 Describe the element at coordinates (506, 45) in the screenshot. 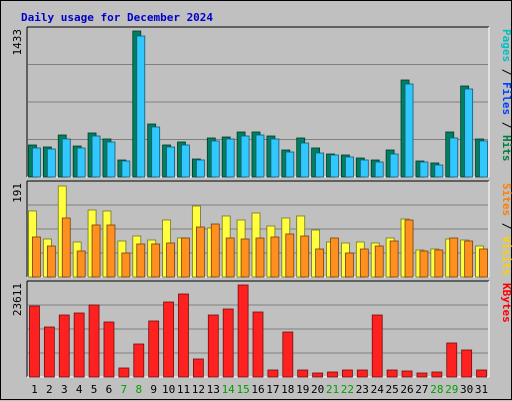

I see `legend-entry: Pages` at that location.